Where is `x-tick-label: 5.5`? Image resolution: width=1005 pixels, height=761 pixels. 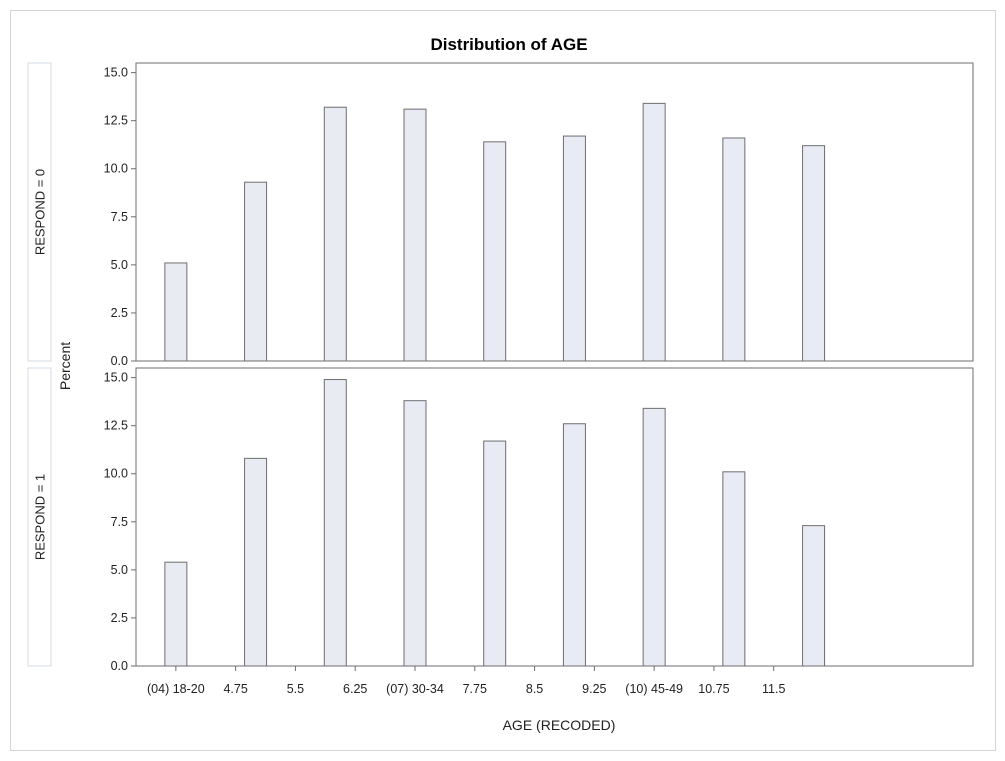 x-tick-label: 5.5 is located at coordinates (295, 689).